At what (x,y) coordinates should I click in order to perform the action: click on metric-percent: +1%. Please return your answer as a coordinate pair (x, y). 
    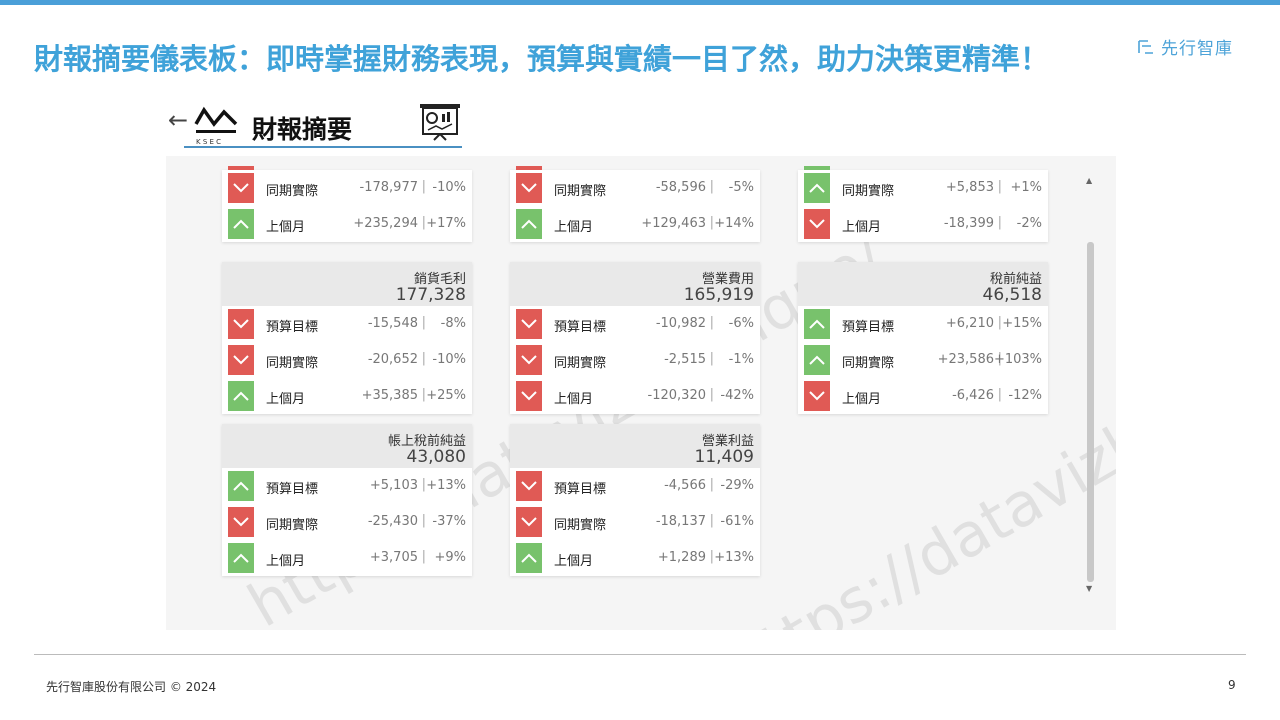
    Looking at the image, I should click on (1026, 187).